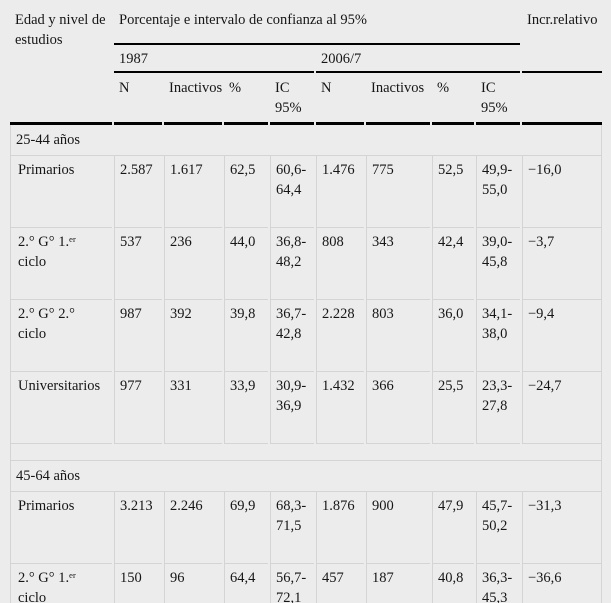 The height and width of the screenshot is (603, 611). I want to click on cell-ic95-1987: 60,6- 64,4, so click(292, 192).